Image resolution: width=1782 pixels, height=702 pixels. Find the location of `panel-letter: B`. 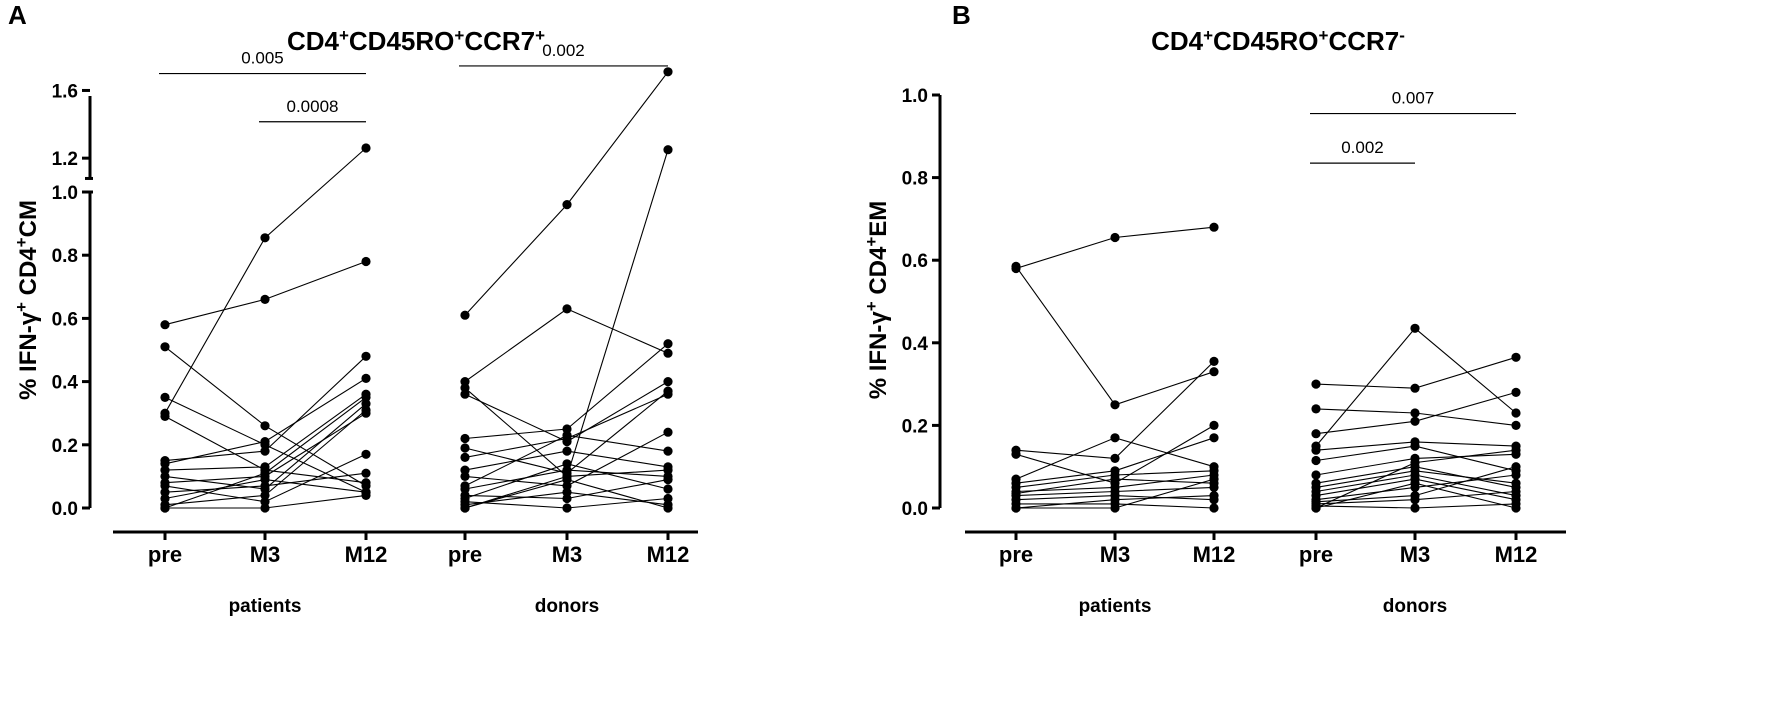

panel-letter: B is located at coordinates (961, 15).